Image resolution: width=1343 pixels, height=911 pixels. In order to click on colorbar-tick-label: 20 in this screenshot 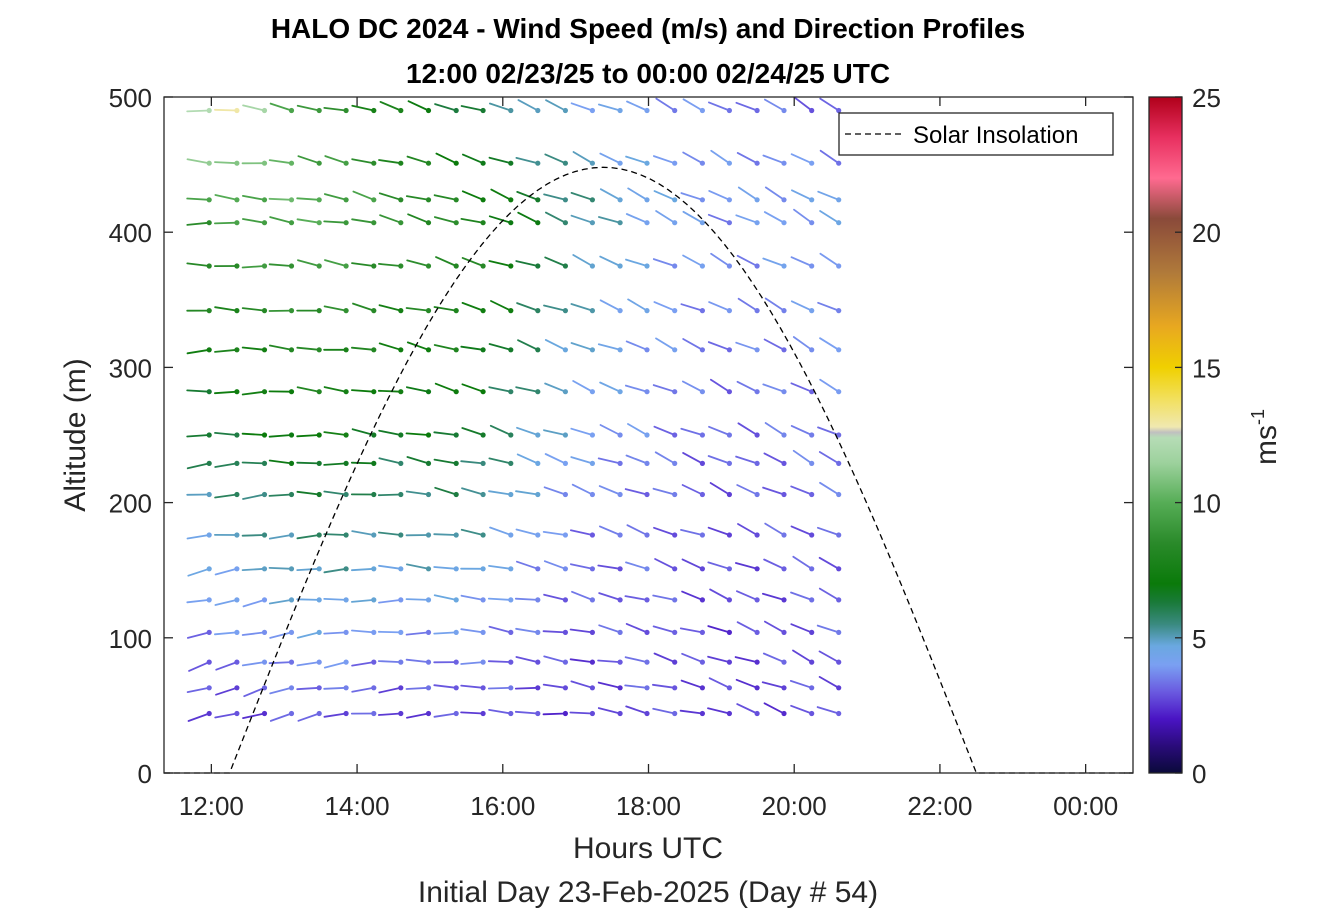, I will do `click(1206, 233)`.